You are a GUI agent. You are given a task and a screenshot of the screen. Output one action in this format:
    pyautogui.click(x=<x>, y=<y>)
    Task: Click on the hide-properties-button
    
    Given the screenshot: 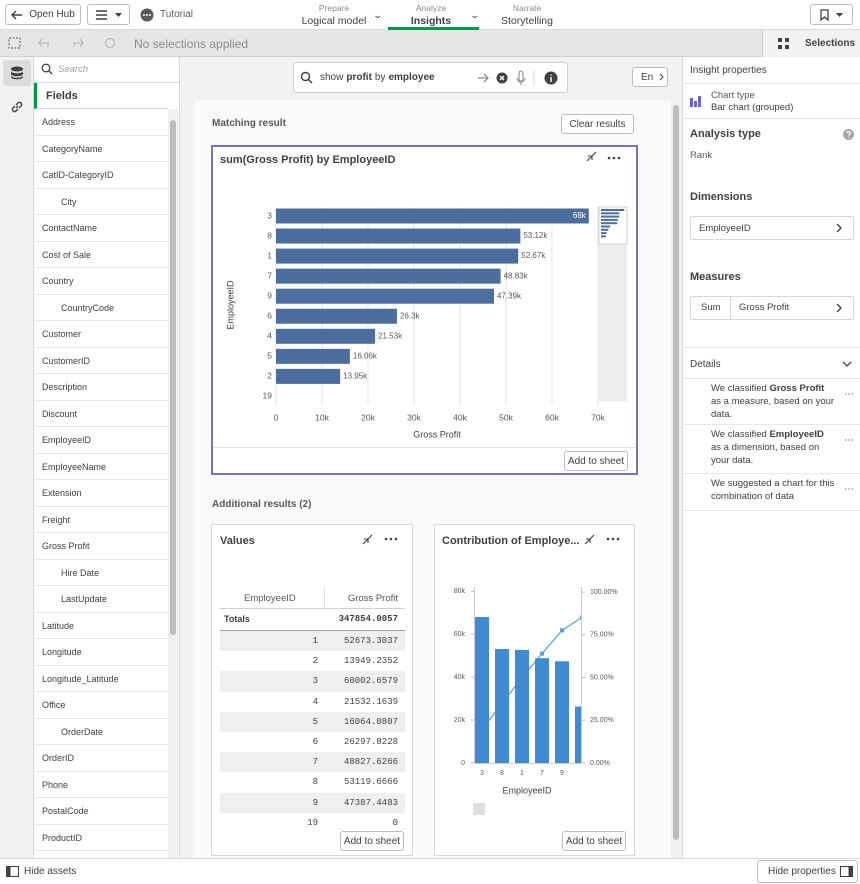 What is the action you would take?
    pyautogui.click(x=807, y=871)
    